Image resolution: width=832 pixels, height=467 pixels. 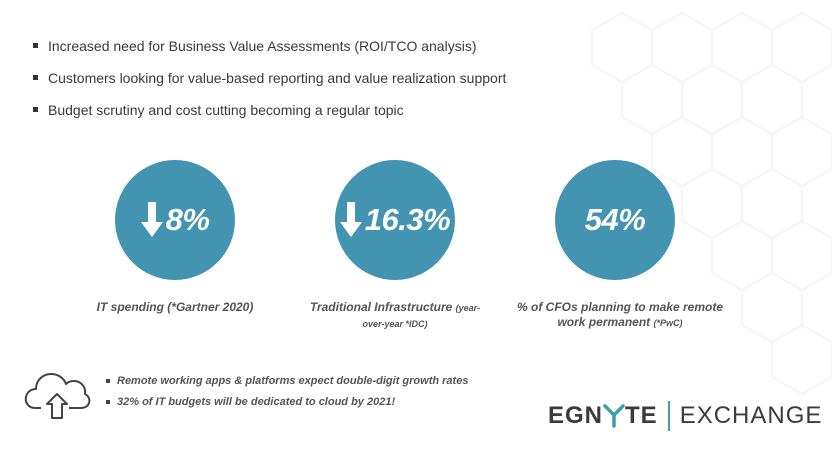 I want to click on caption-text: Traditional Infrastructure, so click(x=381, y=307).